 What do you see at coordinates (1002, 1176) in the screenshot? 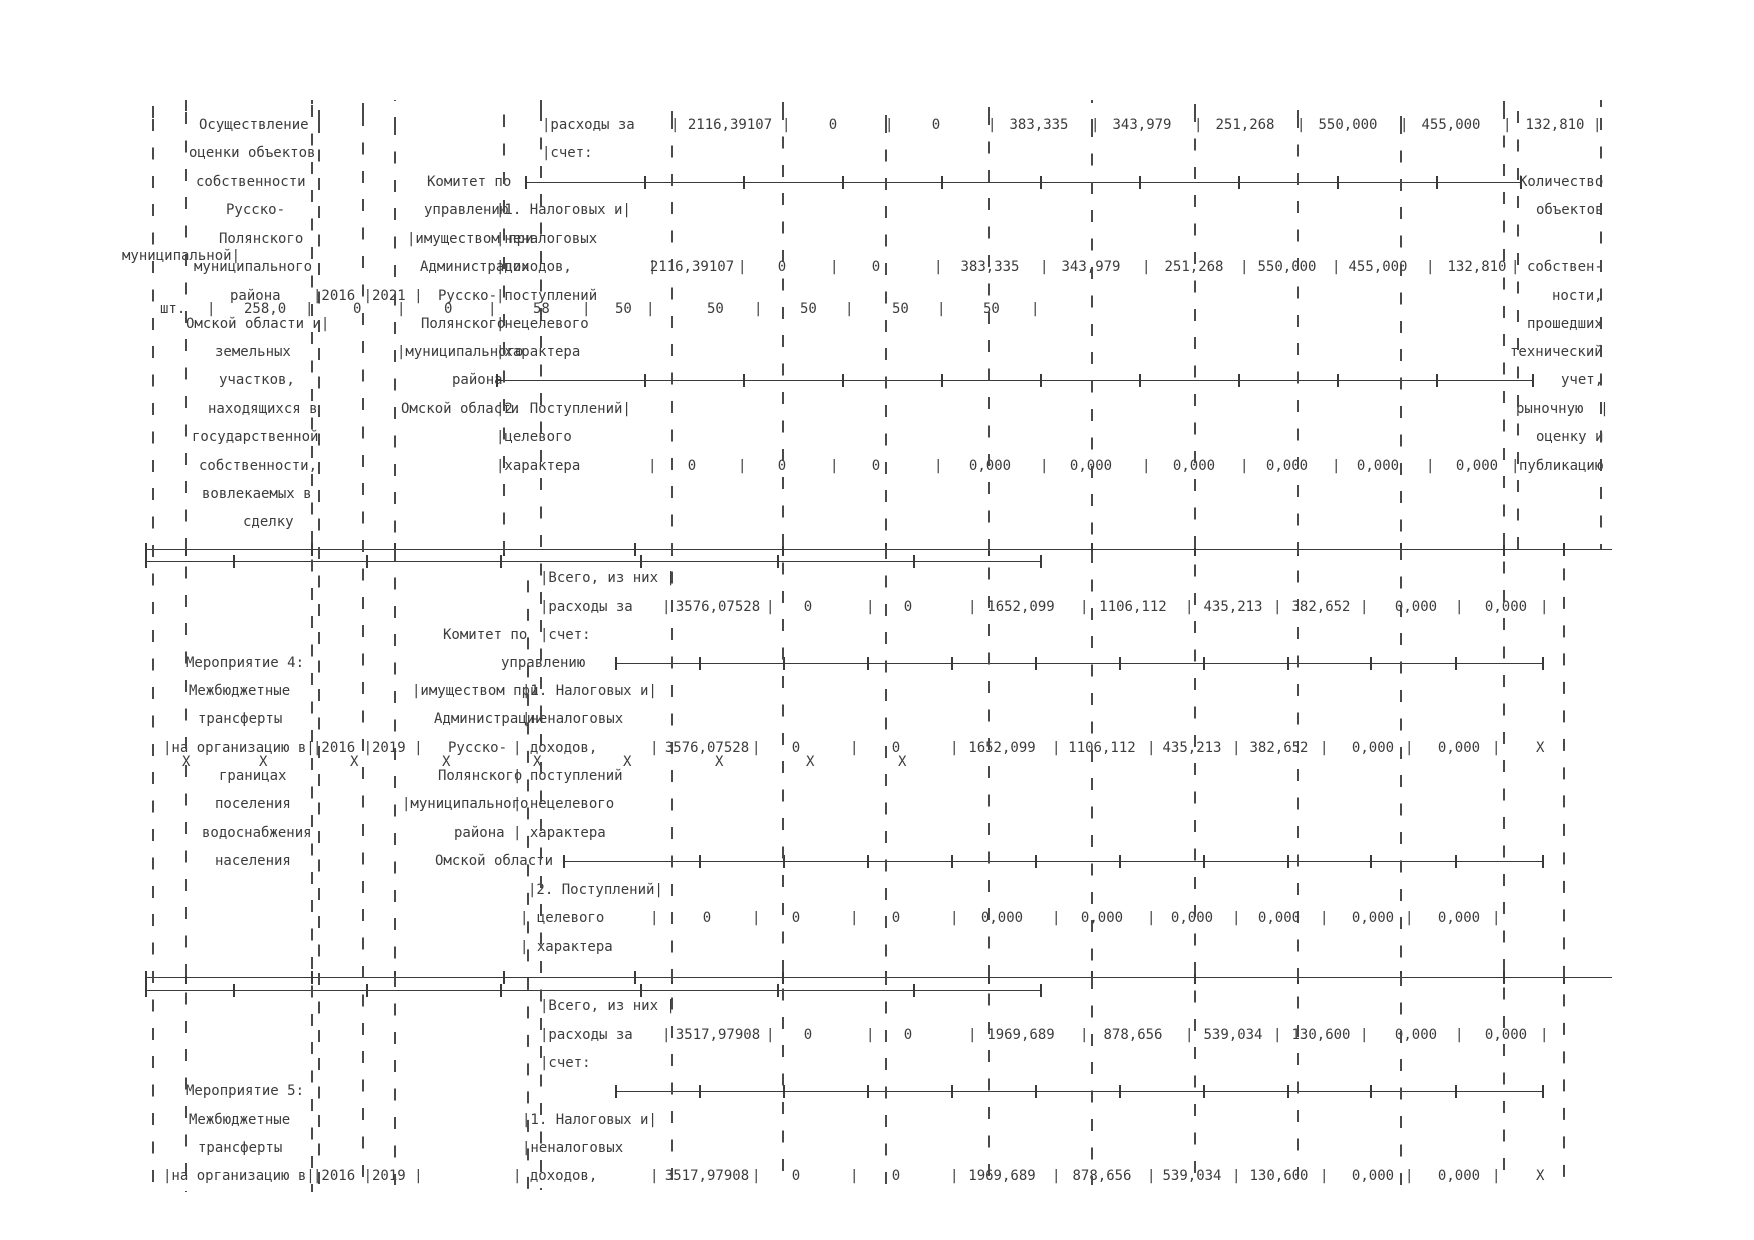
I see `table-value: 1969,689` at bounding box center [1002, 1176].